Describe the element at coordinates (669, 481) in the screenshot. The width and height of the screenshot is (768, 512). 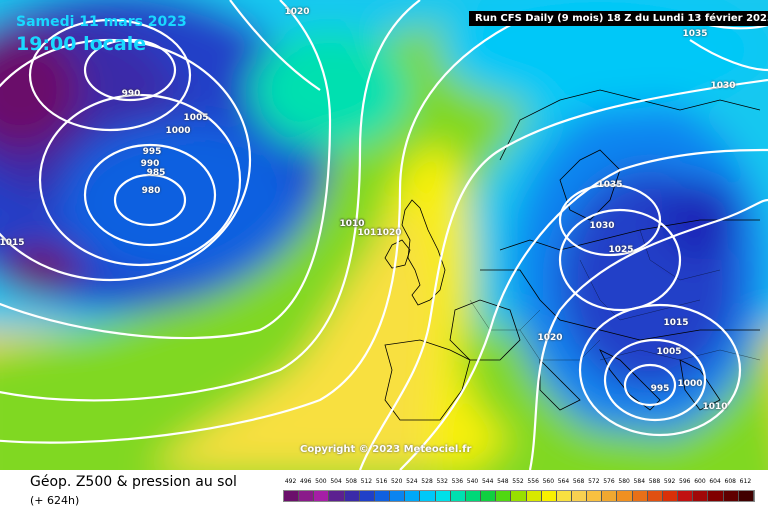
I see `scale-tick-label: 592` at that location.